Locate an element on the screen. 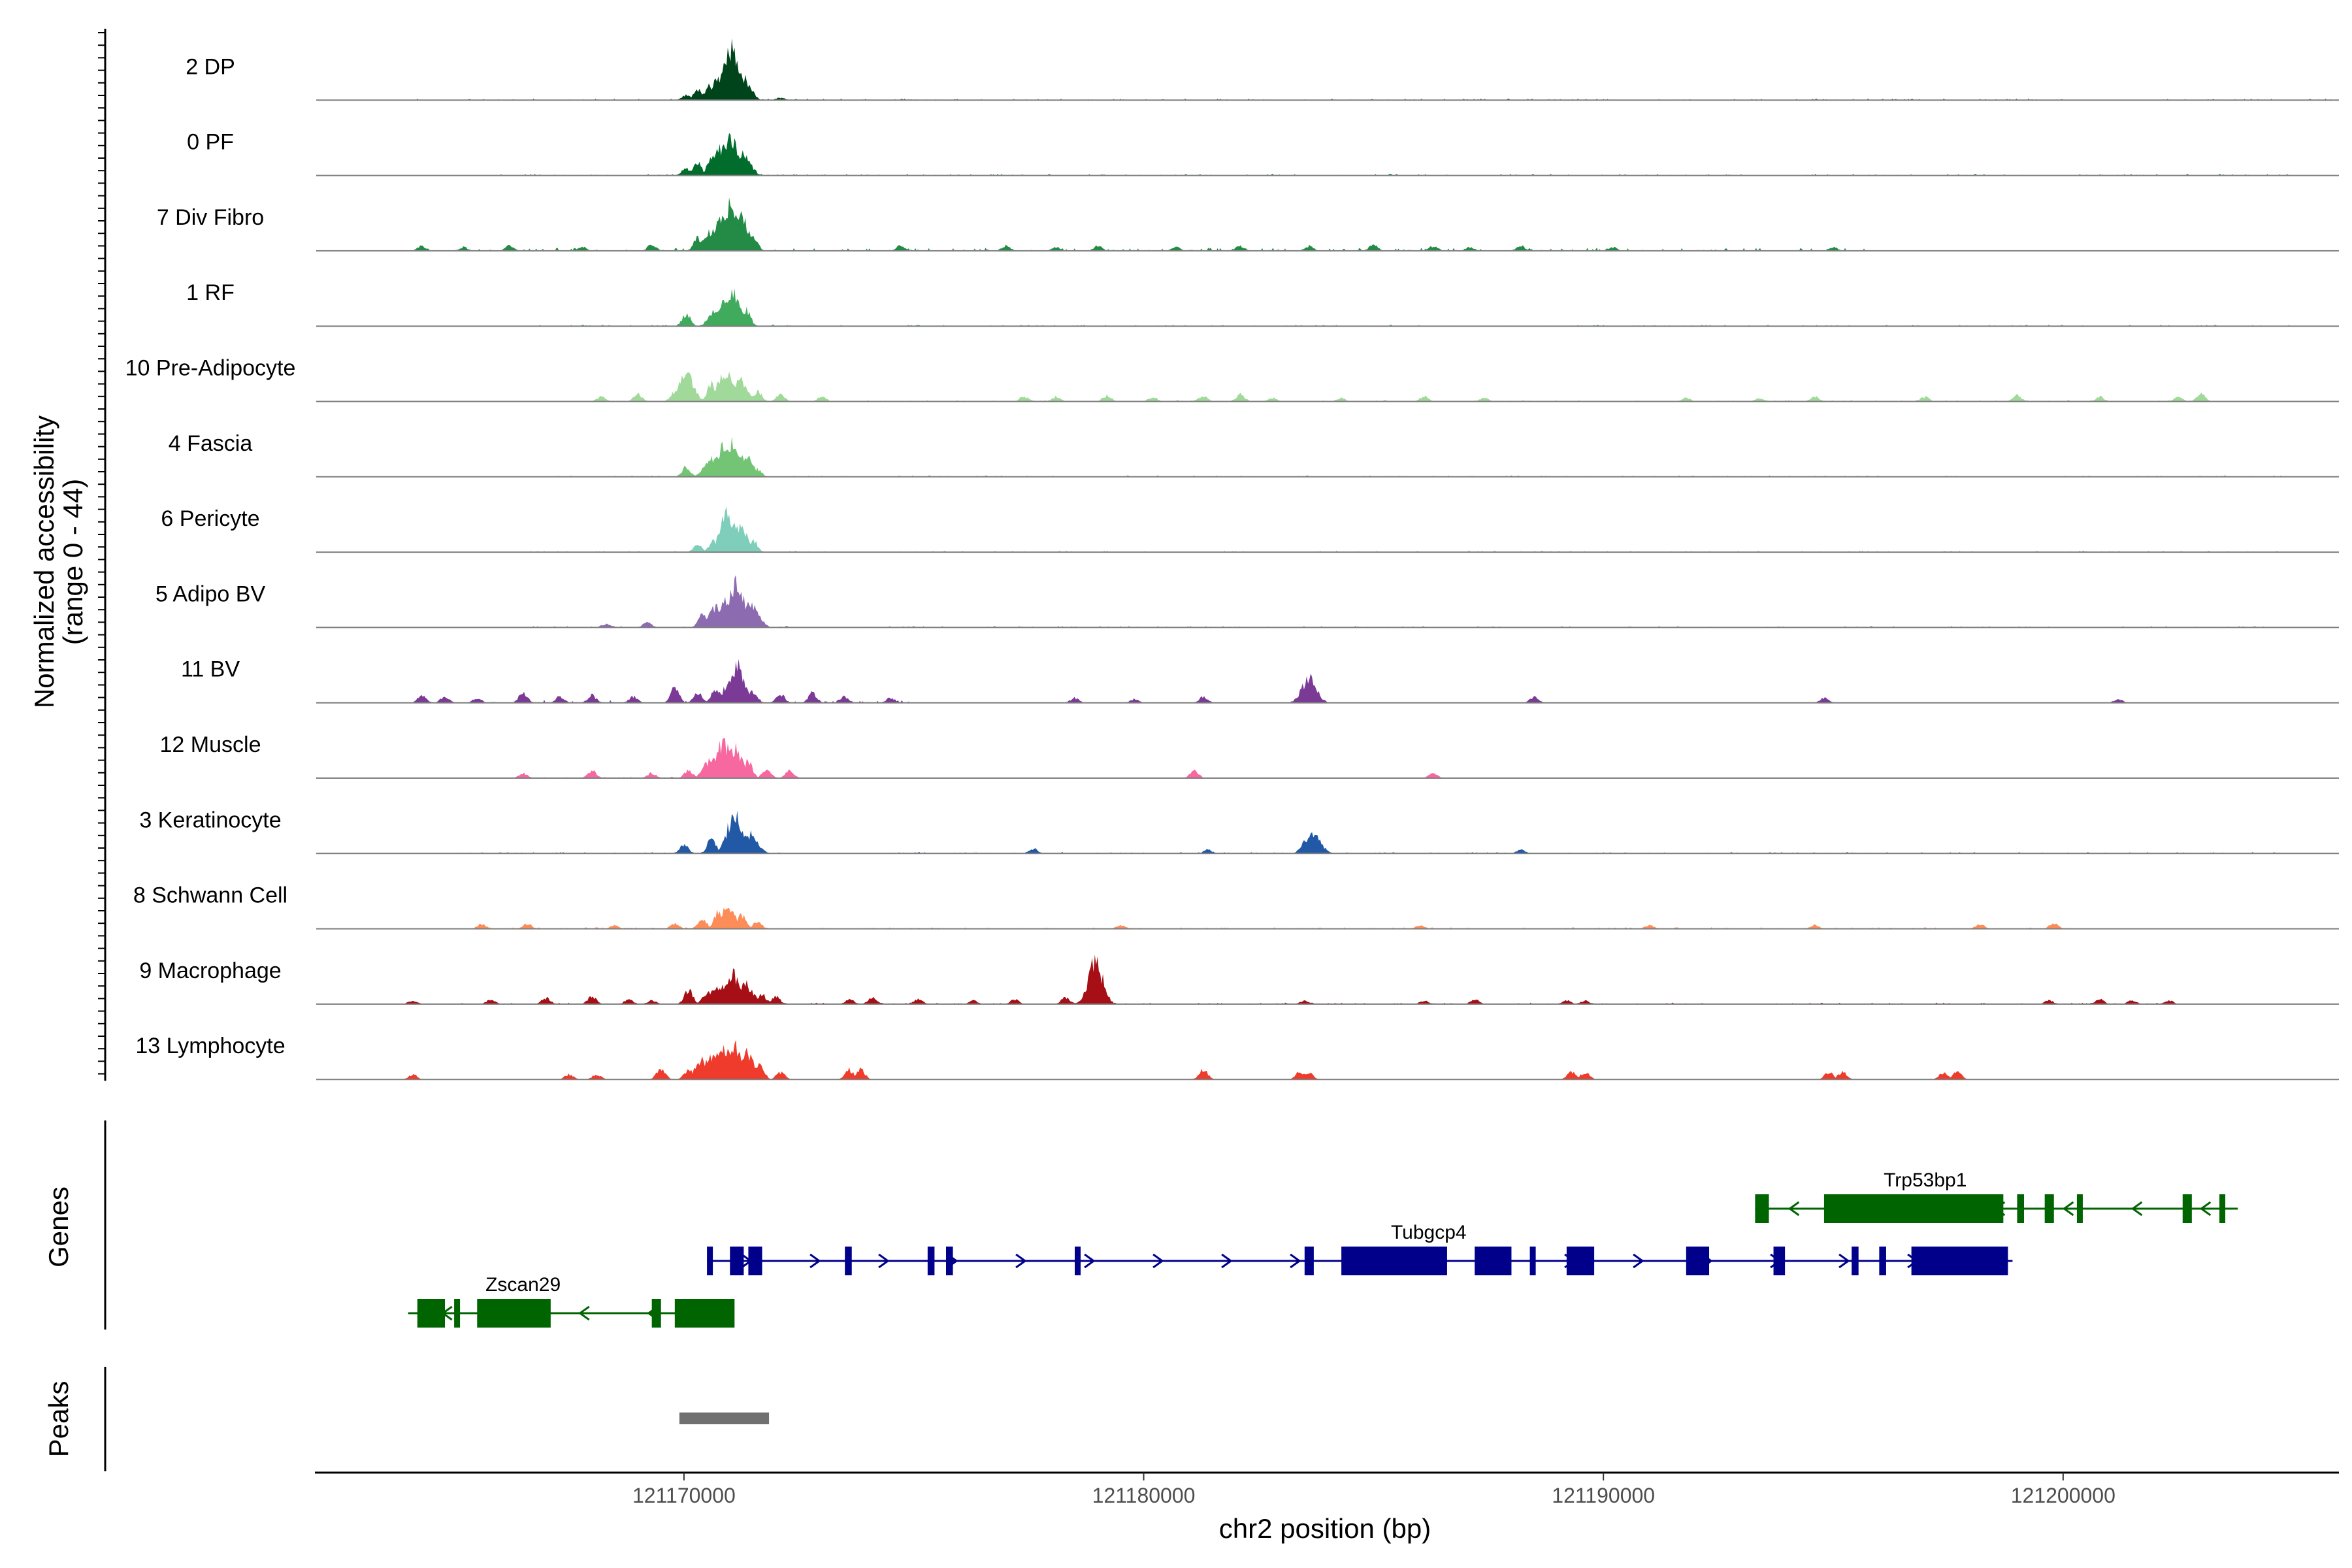 The height and width of the screenshot is (1568, 2352). track-label: 7 Div Fibro is located at coordinates (210, 217).